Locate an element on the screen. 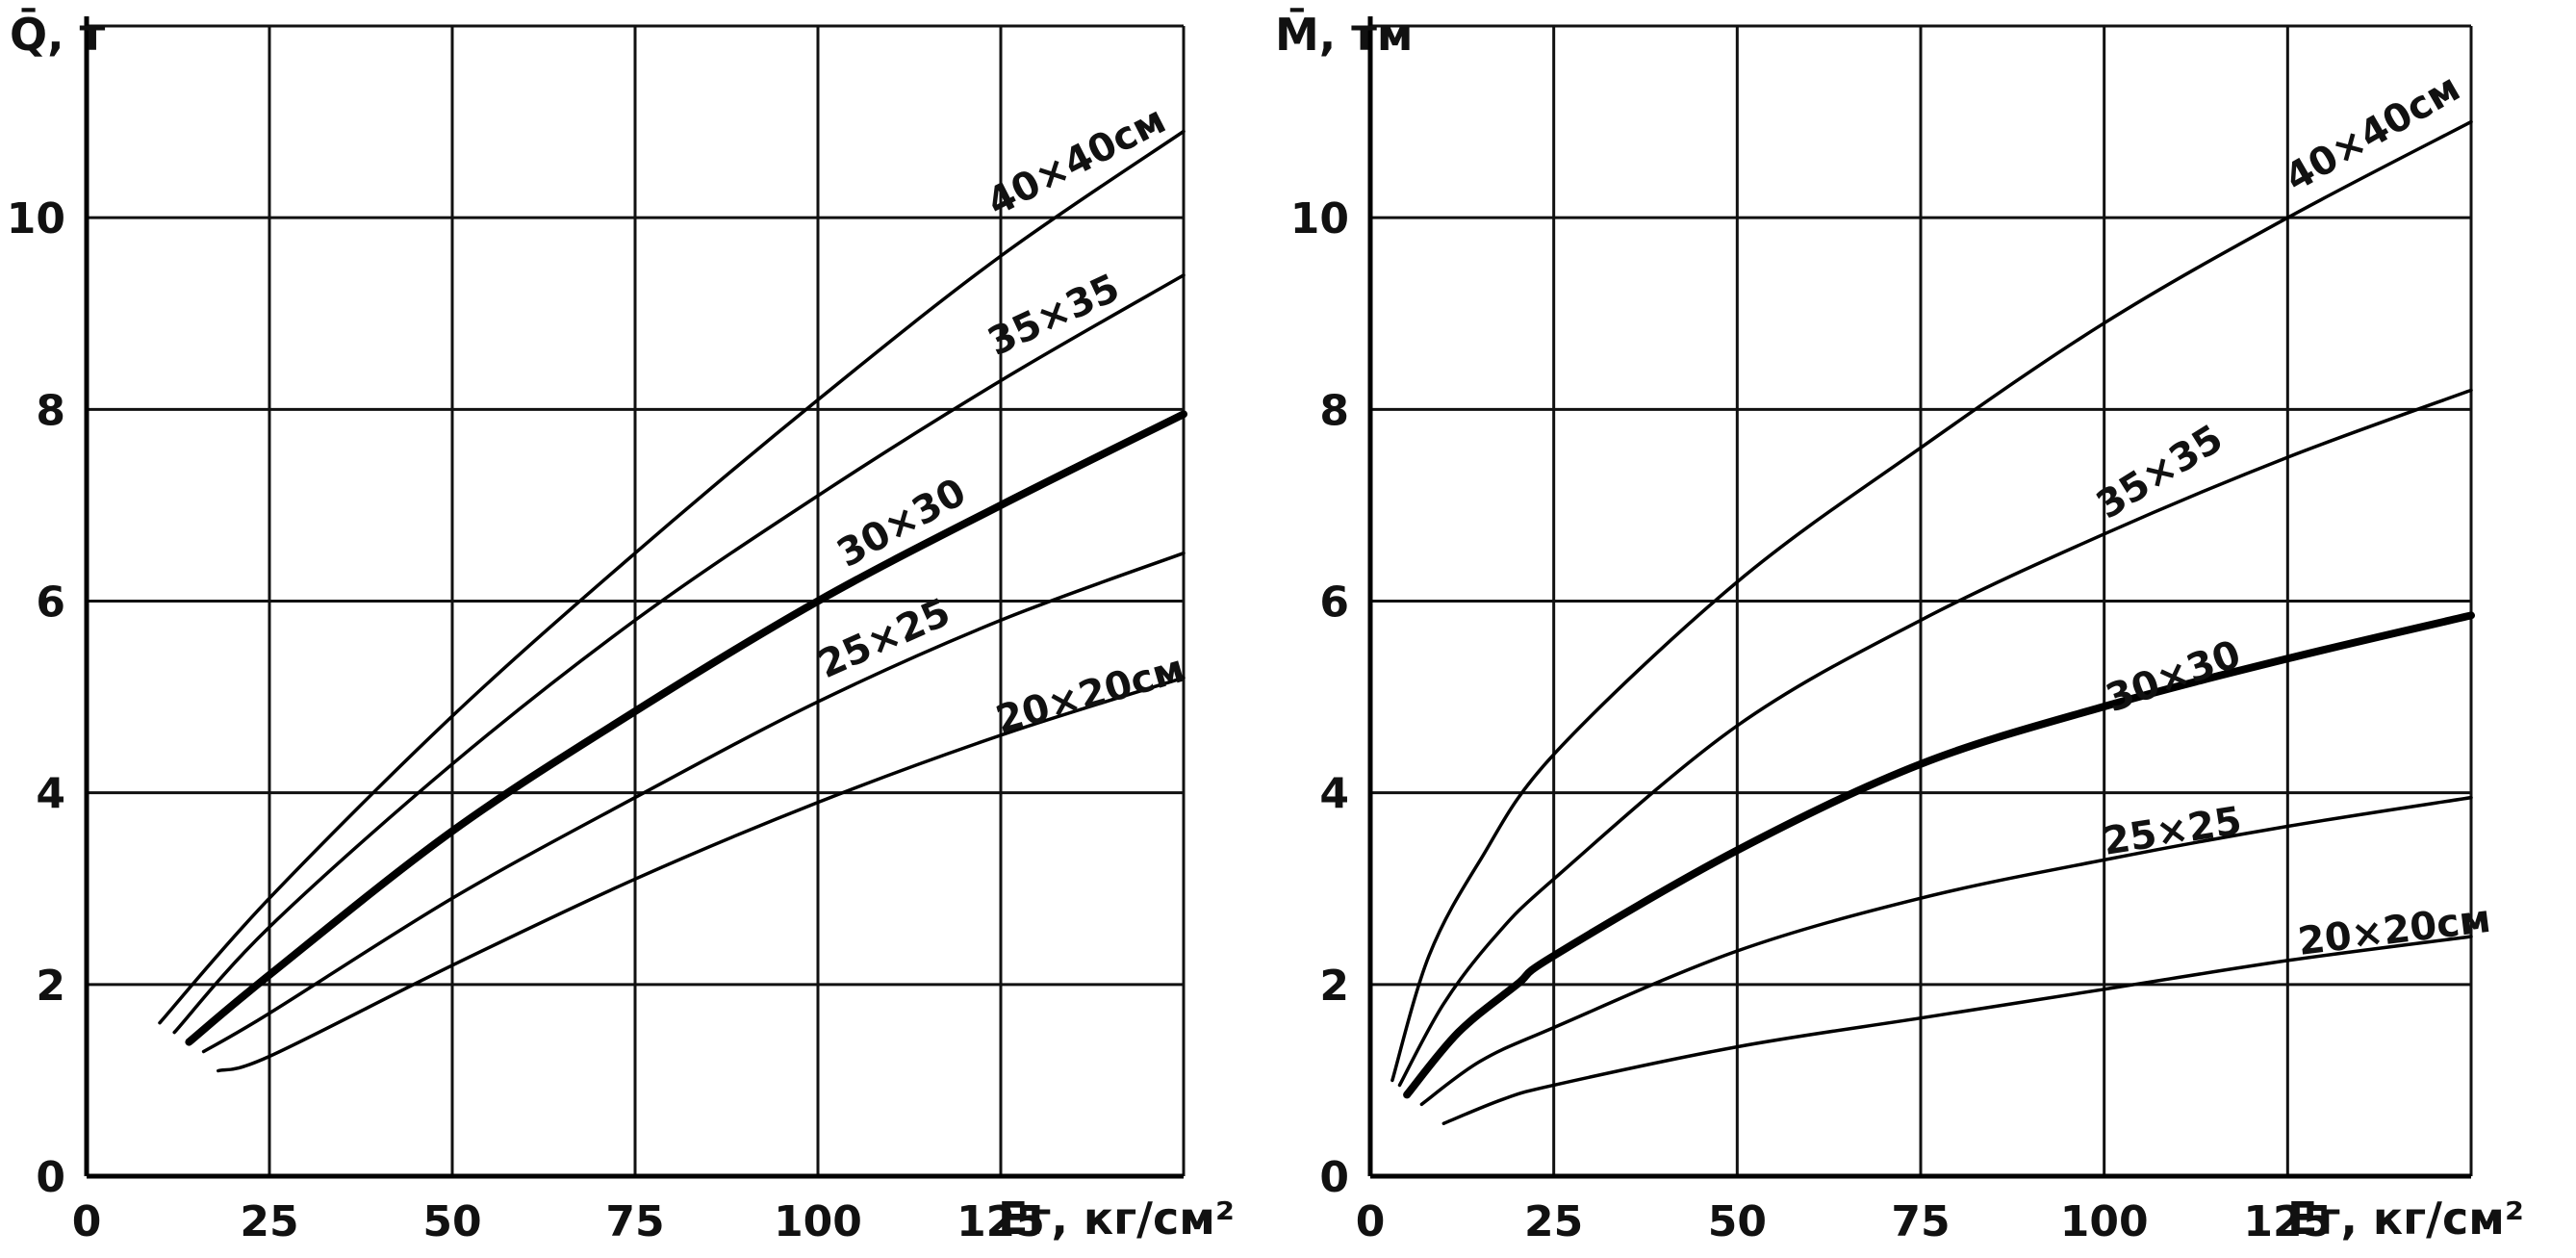  y-axis-label: M̄, тм is located at coordinates (1344, 34).